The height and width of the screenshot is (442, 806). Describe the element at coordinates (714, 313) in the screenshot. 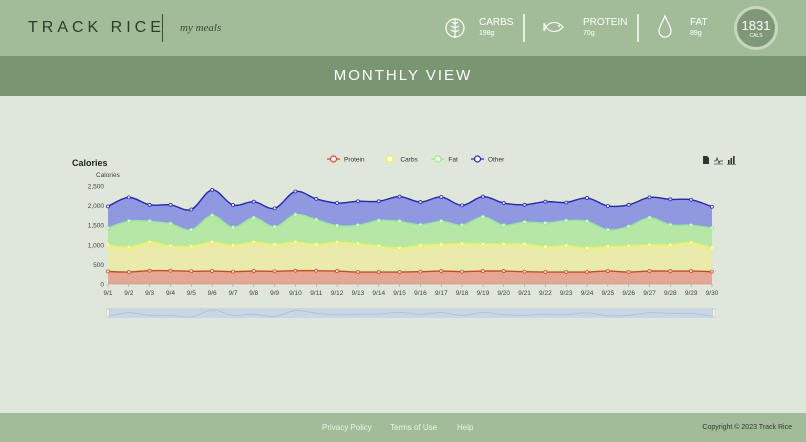

I see `navigator-handle-right` at that location.